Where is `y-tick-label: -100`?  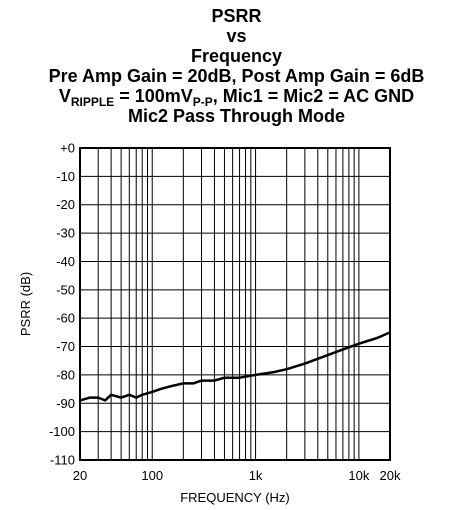 y-tick-label: -100 is located at coordinates (62, 431).